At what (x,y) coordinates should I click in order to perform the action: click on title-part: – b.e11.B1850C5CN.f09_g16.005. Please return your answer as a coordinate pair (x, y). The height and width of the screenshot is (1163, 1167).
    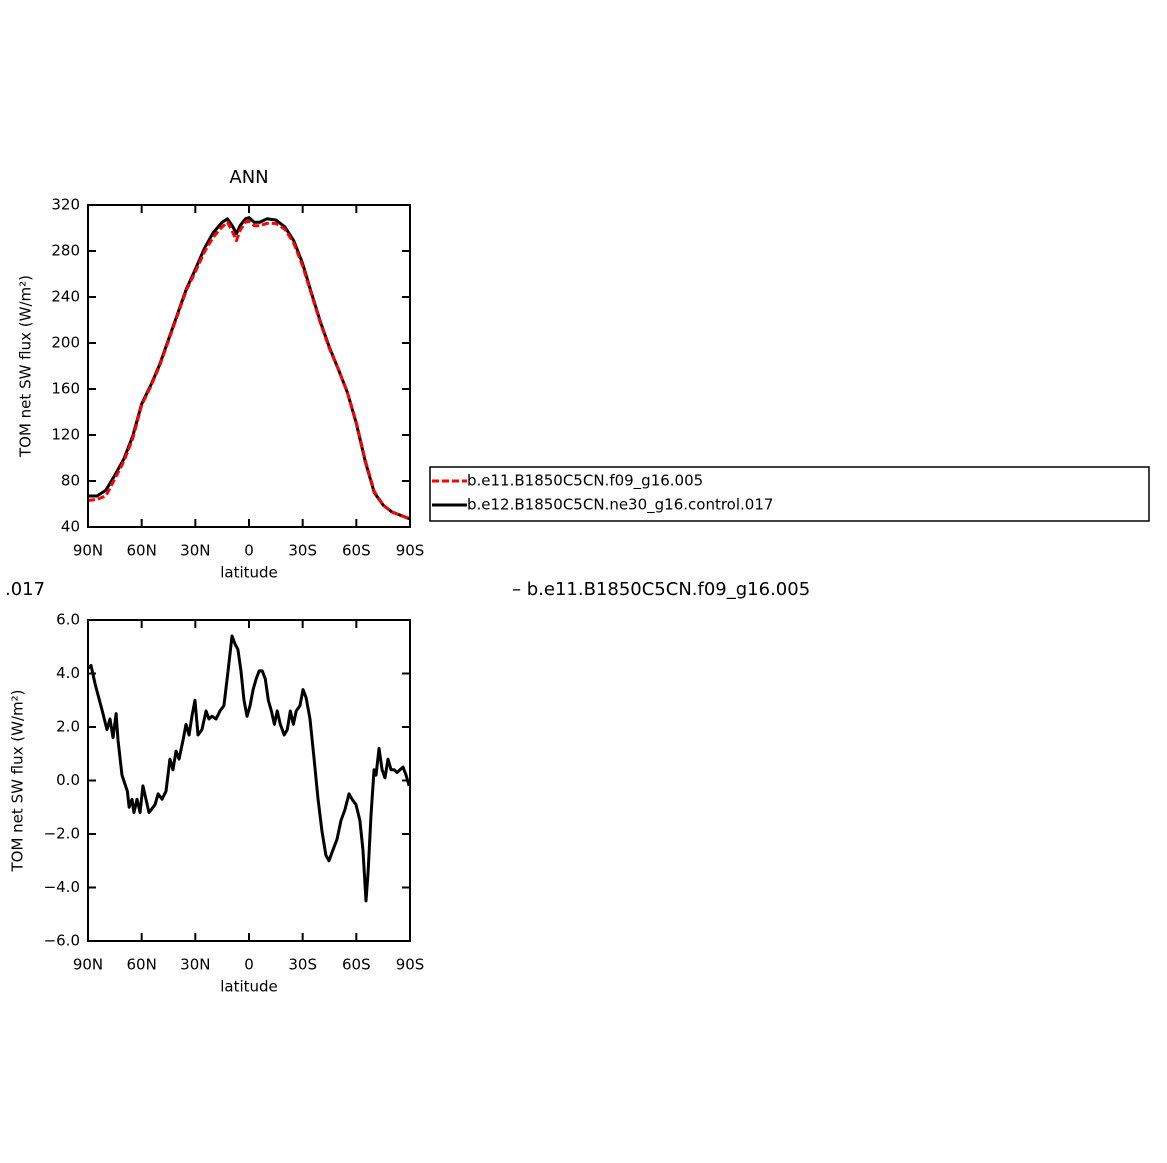
    Looking at the image, I should click on (661, 589).